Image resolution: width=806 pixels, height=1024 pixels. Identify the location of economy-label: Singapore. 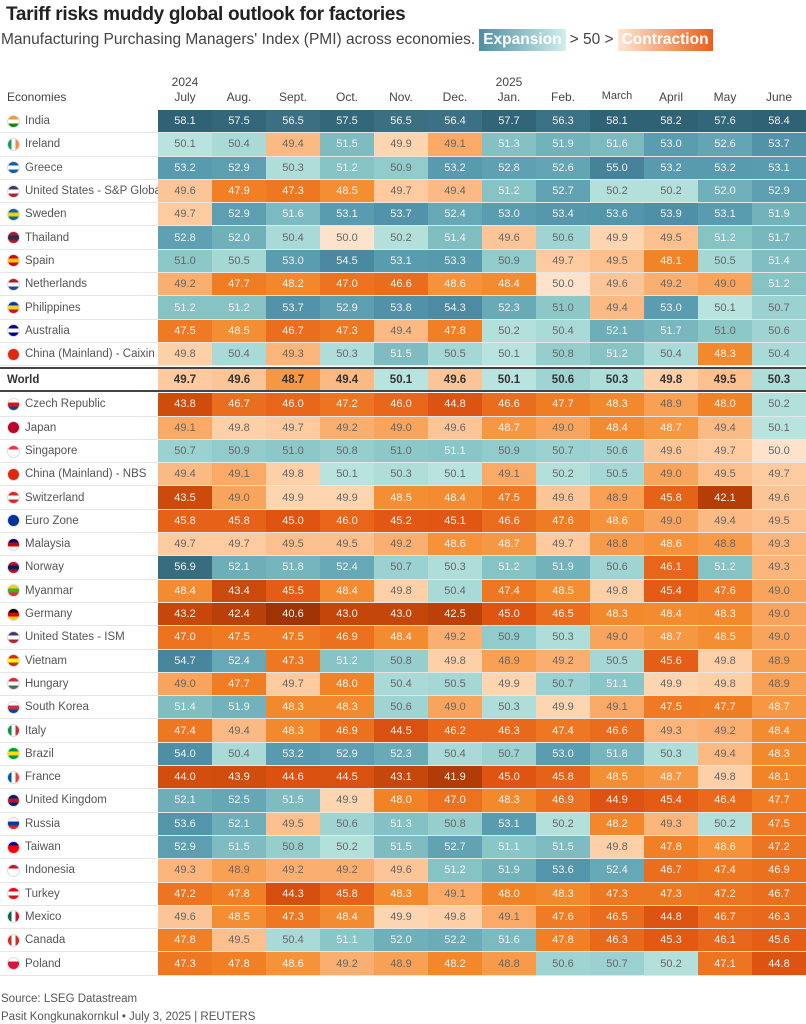
(51, 451).